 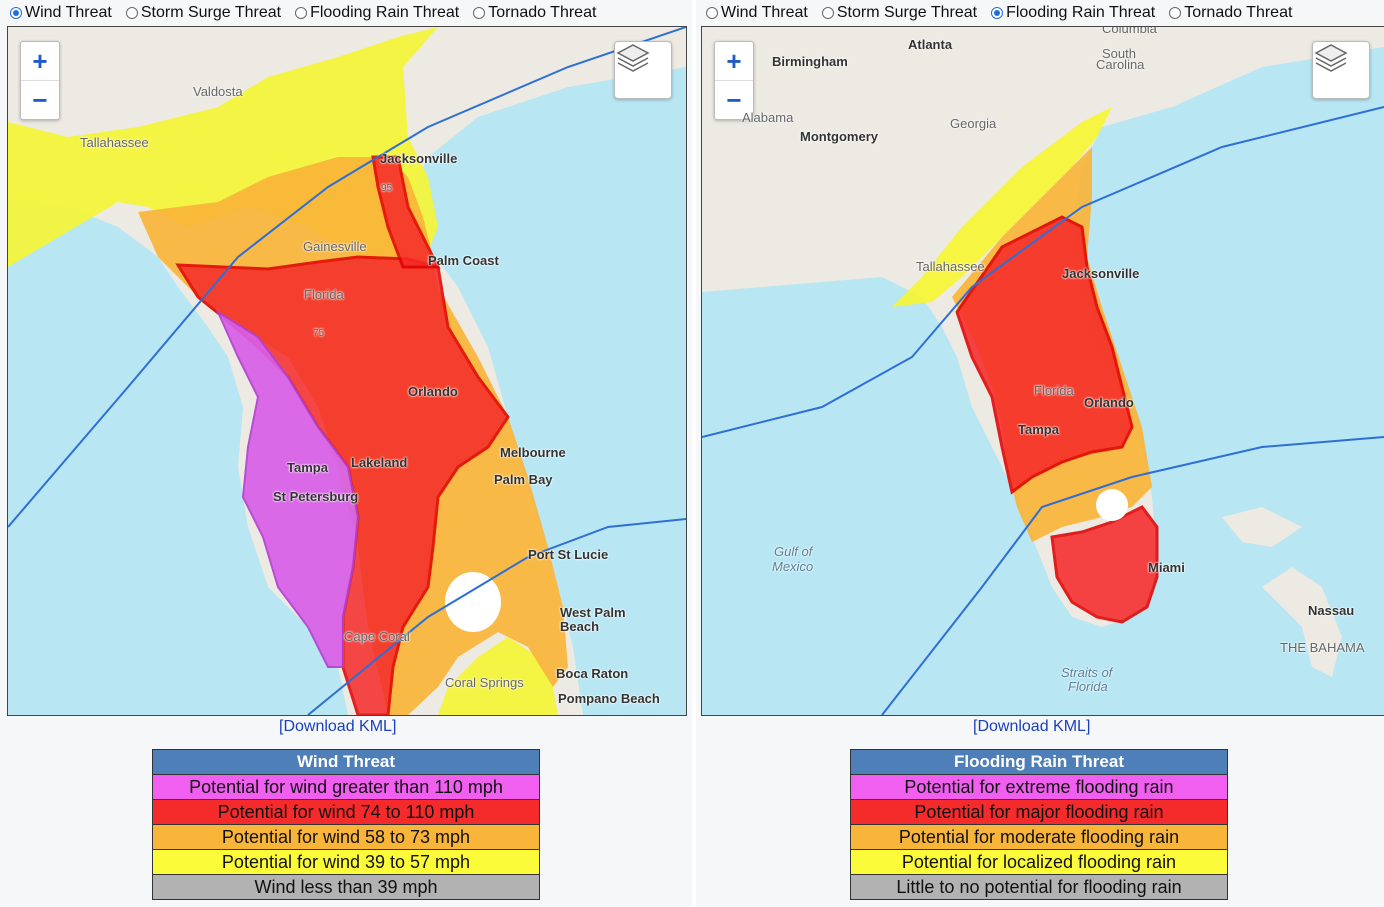 What do you see at coordinates (346, 861) in the screenshot?
I see `legend-row-elevated: Potential for wind 39 to 57 mph` at bounding box center [346, 861].